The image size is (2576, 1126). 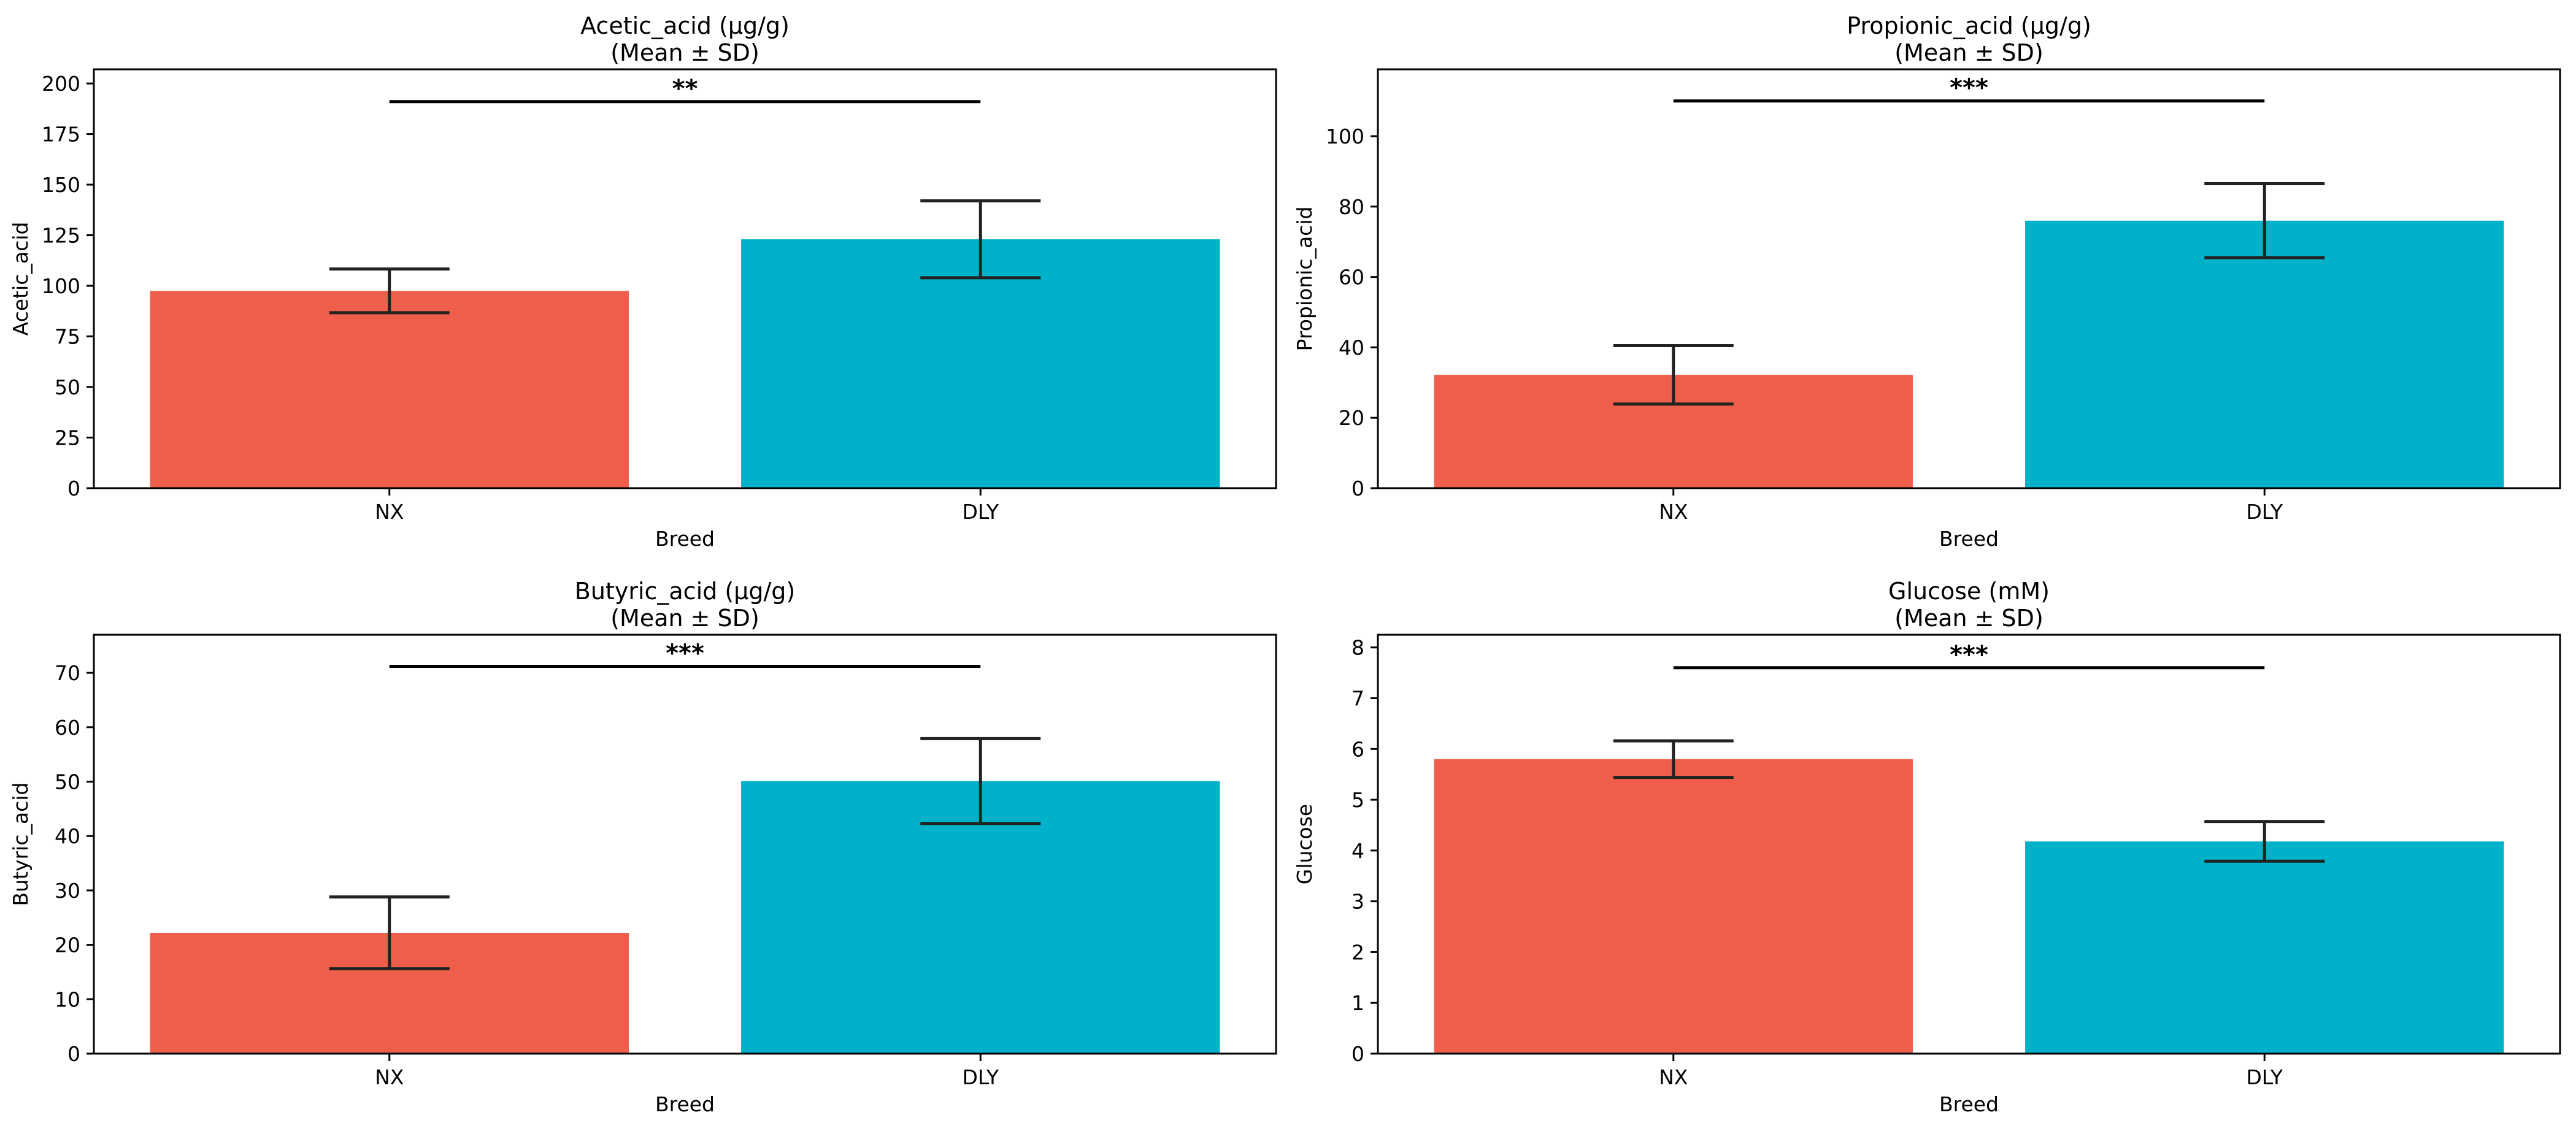 I want to click on chart-title: Glucose (mM), so click(x=1969, y=591).